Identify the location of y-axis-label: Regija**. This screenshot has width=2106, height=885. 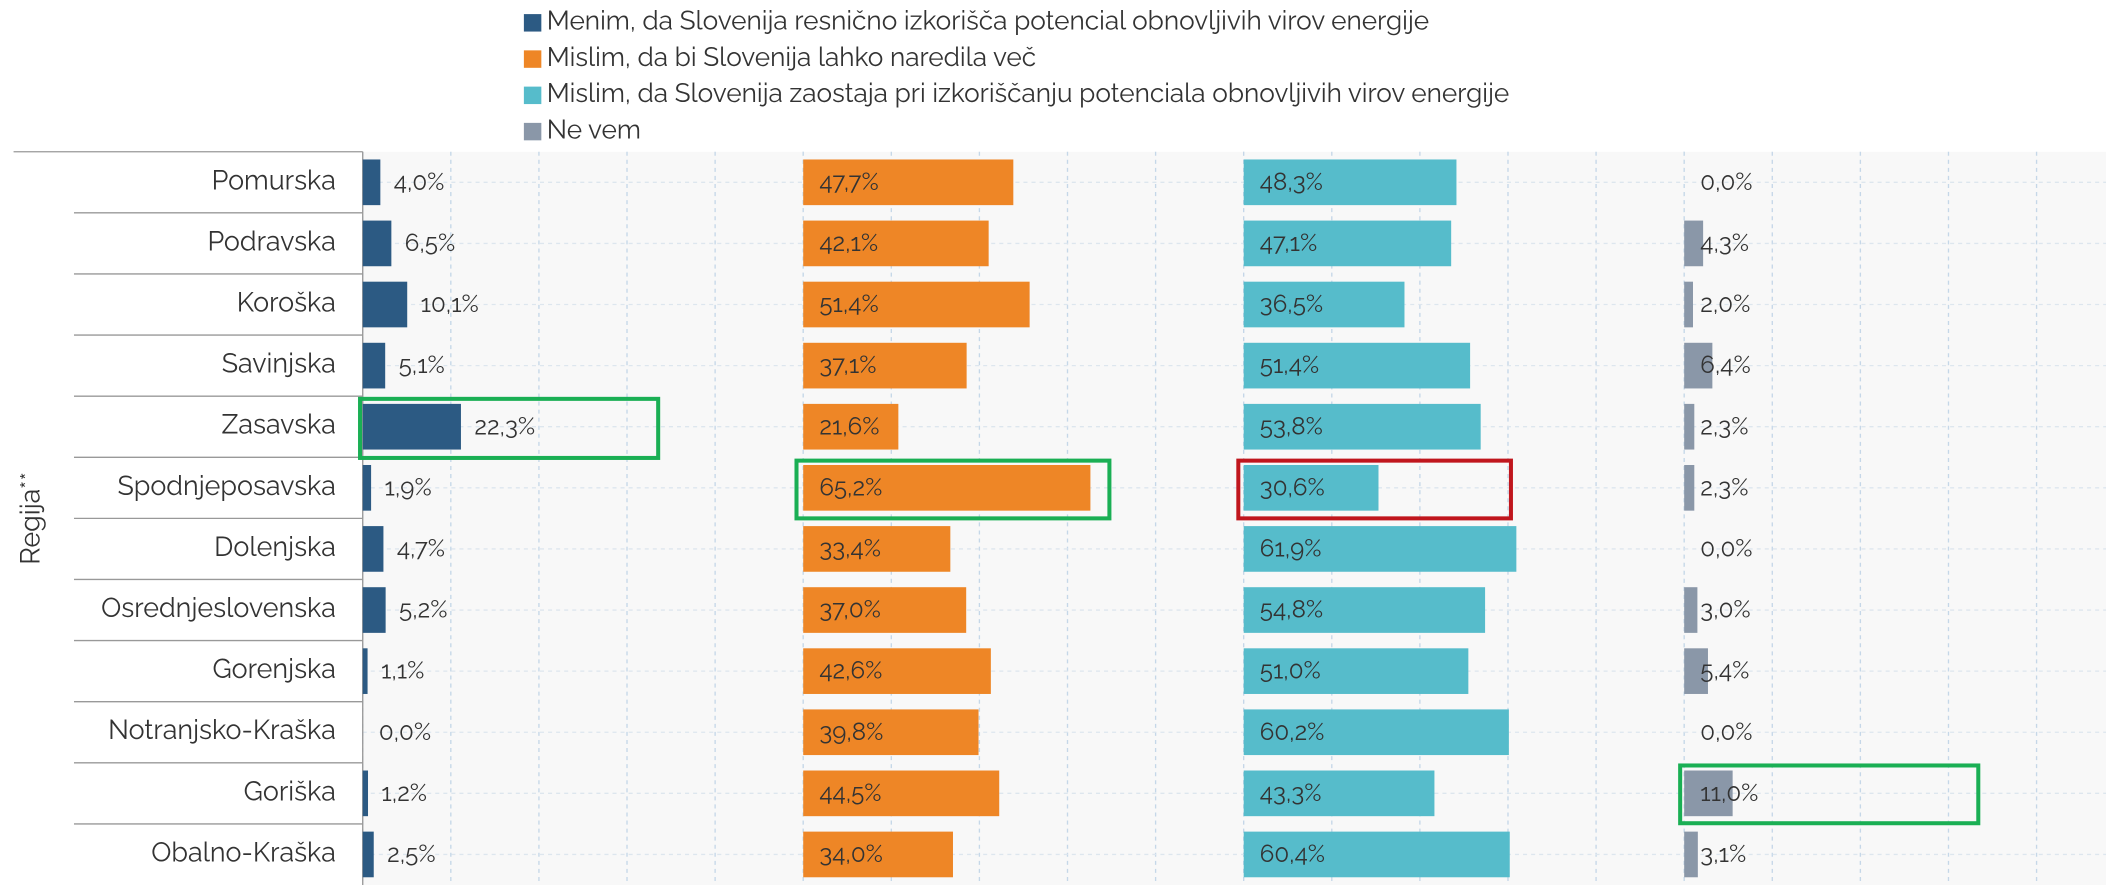
(30, 518).